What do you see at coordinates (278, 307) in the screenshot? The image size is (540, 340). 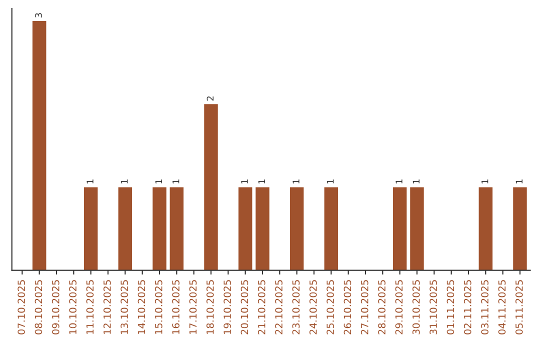 I see `x-tick-label: 22.10.2025` at bounding box center [278, 307].